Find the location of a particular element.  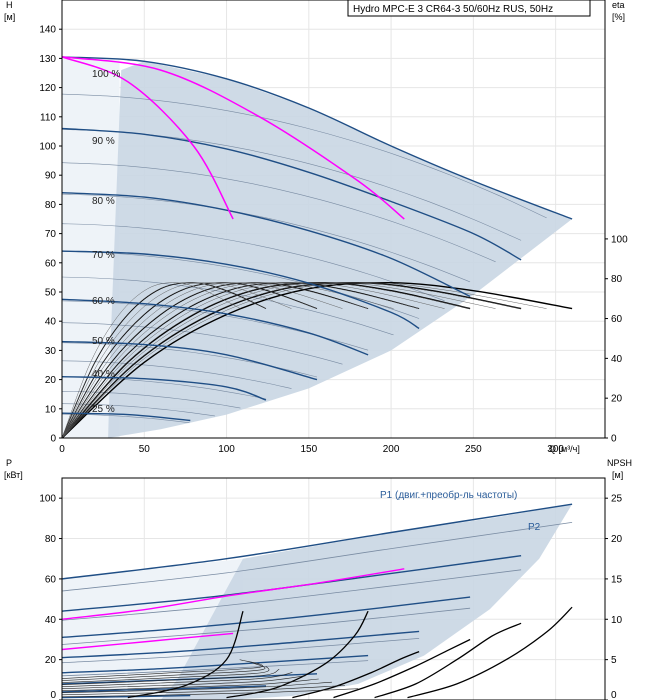

q-tick-50: 50 is located at coordinates (145, 449).